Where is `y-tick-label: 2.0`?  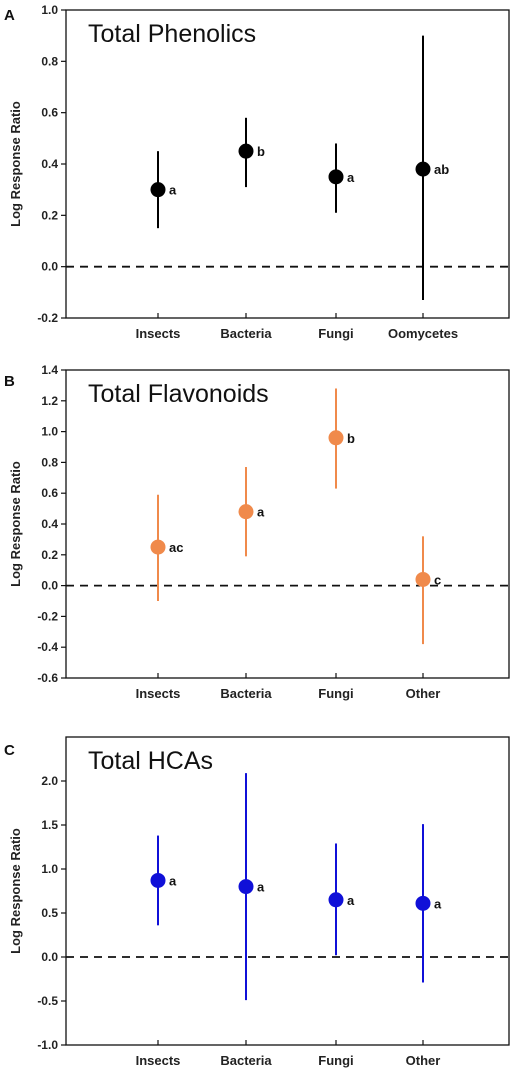
y-tick-label: 2.0 is located at coordinates (49, 781).